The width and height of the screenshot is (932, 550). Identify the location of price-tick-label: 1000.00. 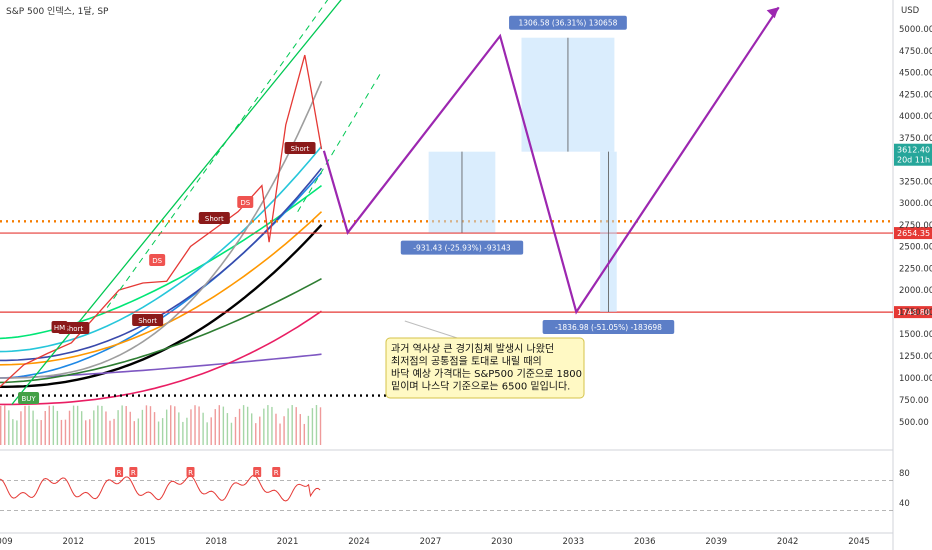
(915, 379).